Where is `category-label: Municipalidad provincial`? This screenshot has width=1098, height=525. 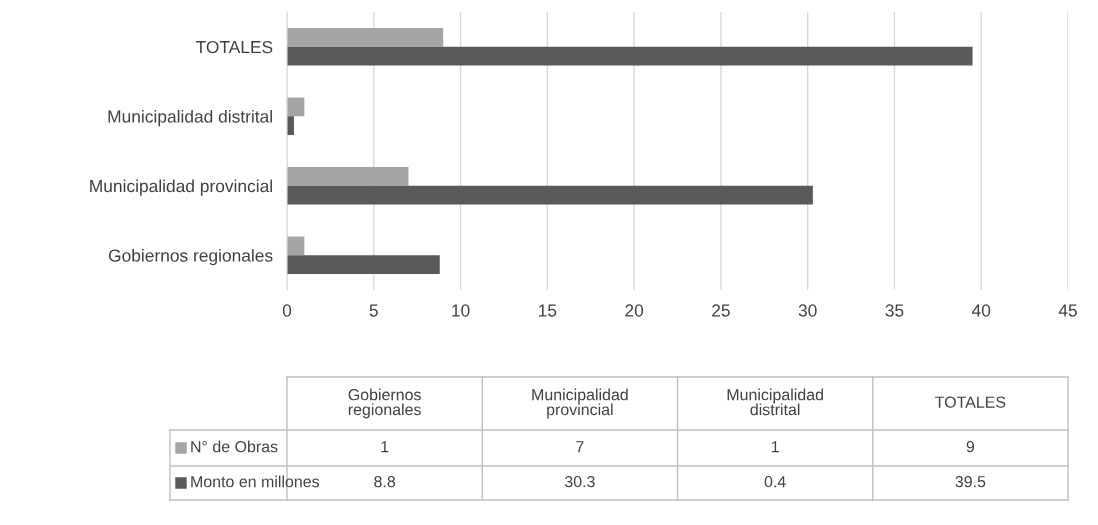 category-label: Municipalidad provincial is located at coordinates (580, 403).